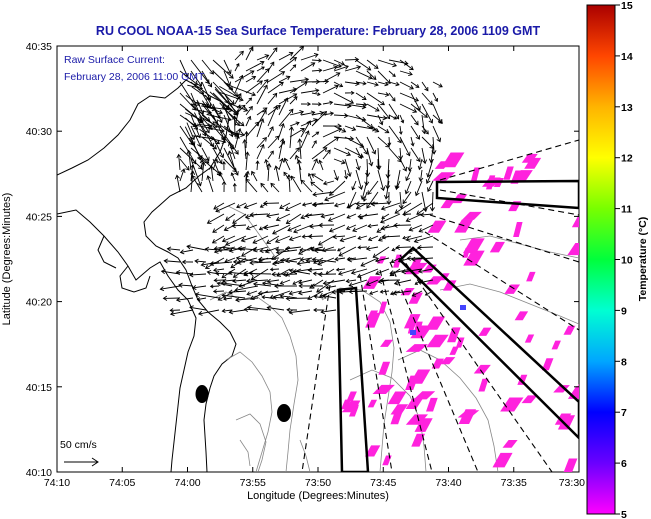 The height and width of the screenshot is (519, 651). I want to click on colorbar-tick-label: 15, so click(627, 6).